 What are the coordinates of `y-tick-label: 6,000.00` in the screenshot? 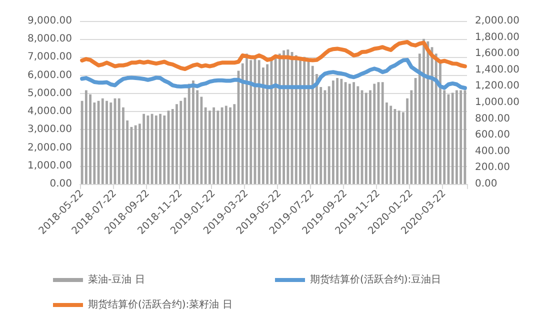 It's located at (49, 75).